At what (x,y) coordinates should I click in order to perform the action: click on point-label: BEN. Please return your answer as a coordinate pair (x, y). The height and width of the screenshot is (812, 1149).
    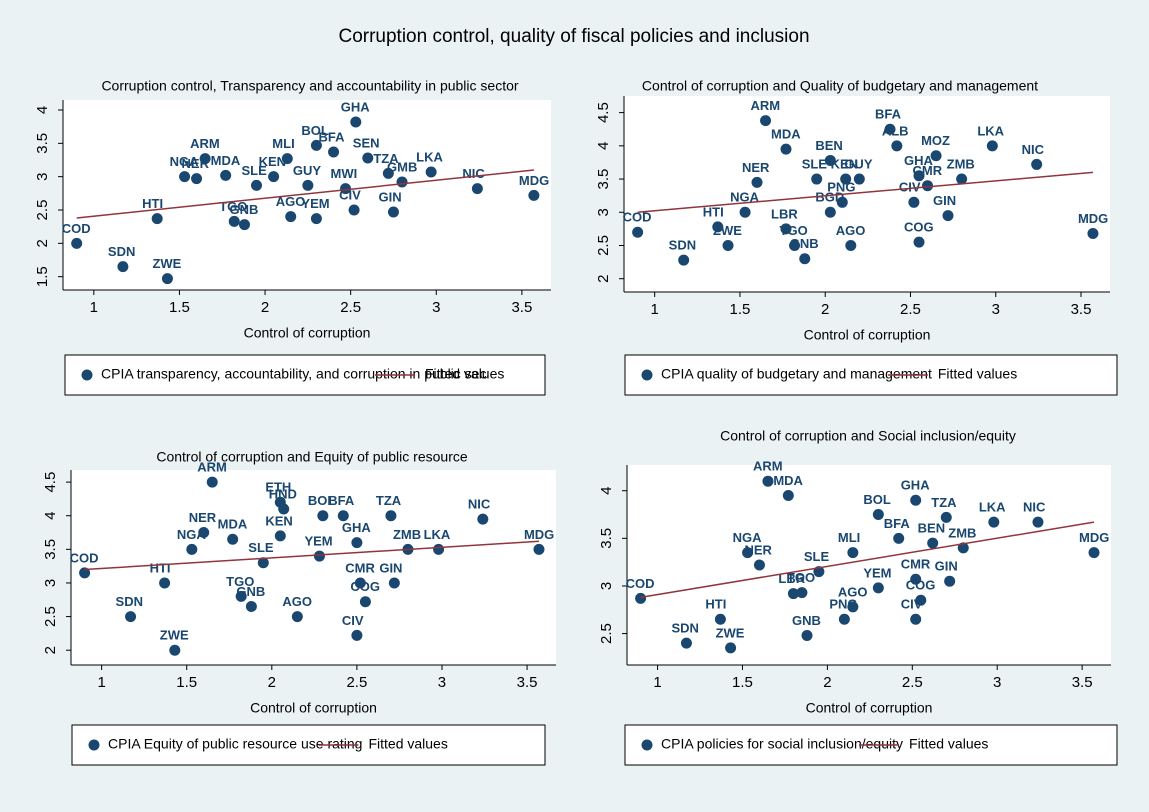
    Looking at the image, I should click on (828, 145).